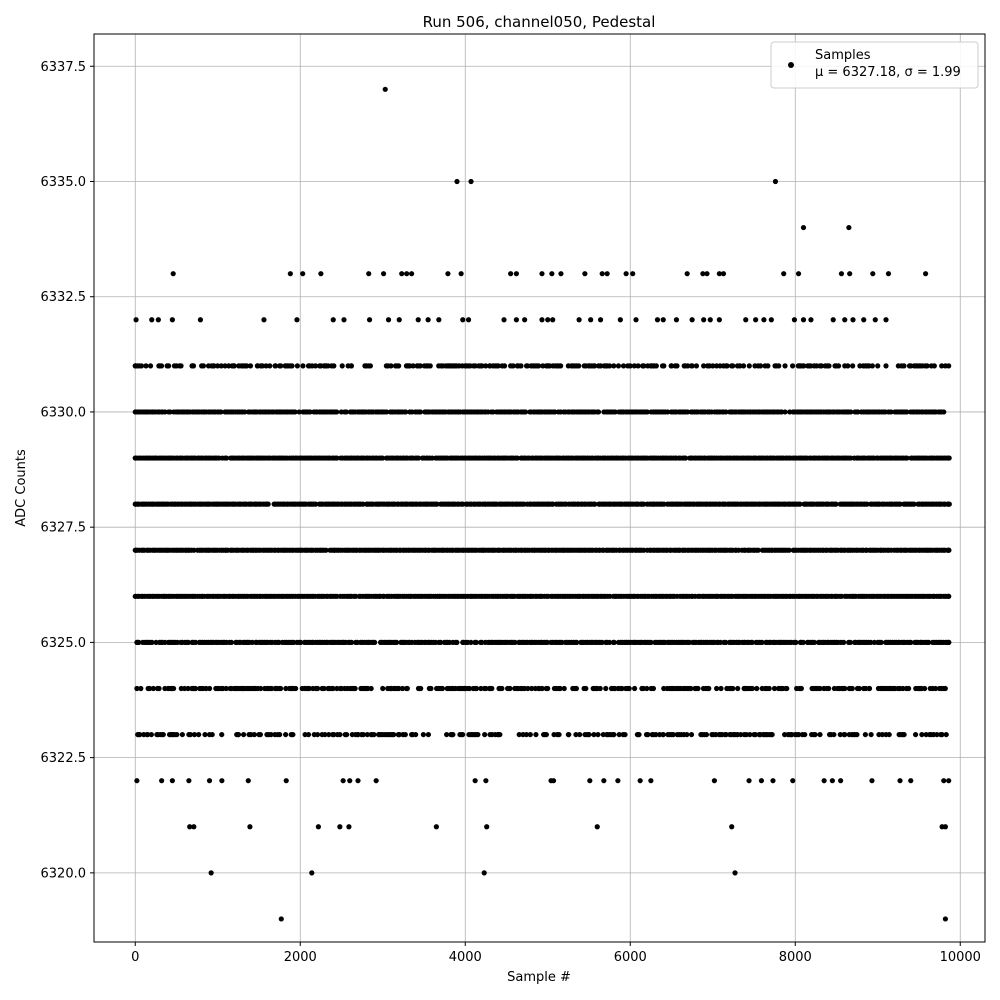  What do you see at coordinates (64, 67) in the screenshot?
I see `y-tick-label: 6337.5` at bounding box center [64, 67].